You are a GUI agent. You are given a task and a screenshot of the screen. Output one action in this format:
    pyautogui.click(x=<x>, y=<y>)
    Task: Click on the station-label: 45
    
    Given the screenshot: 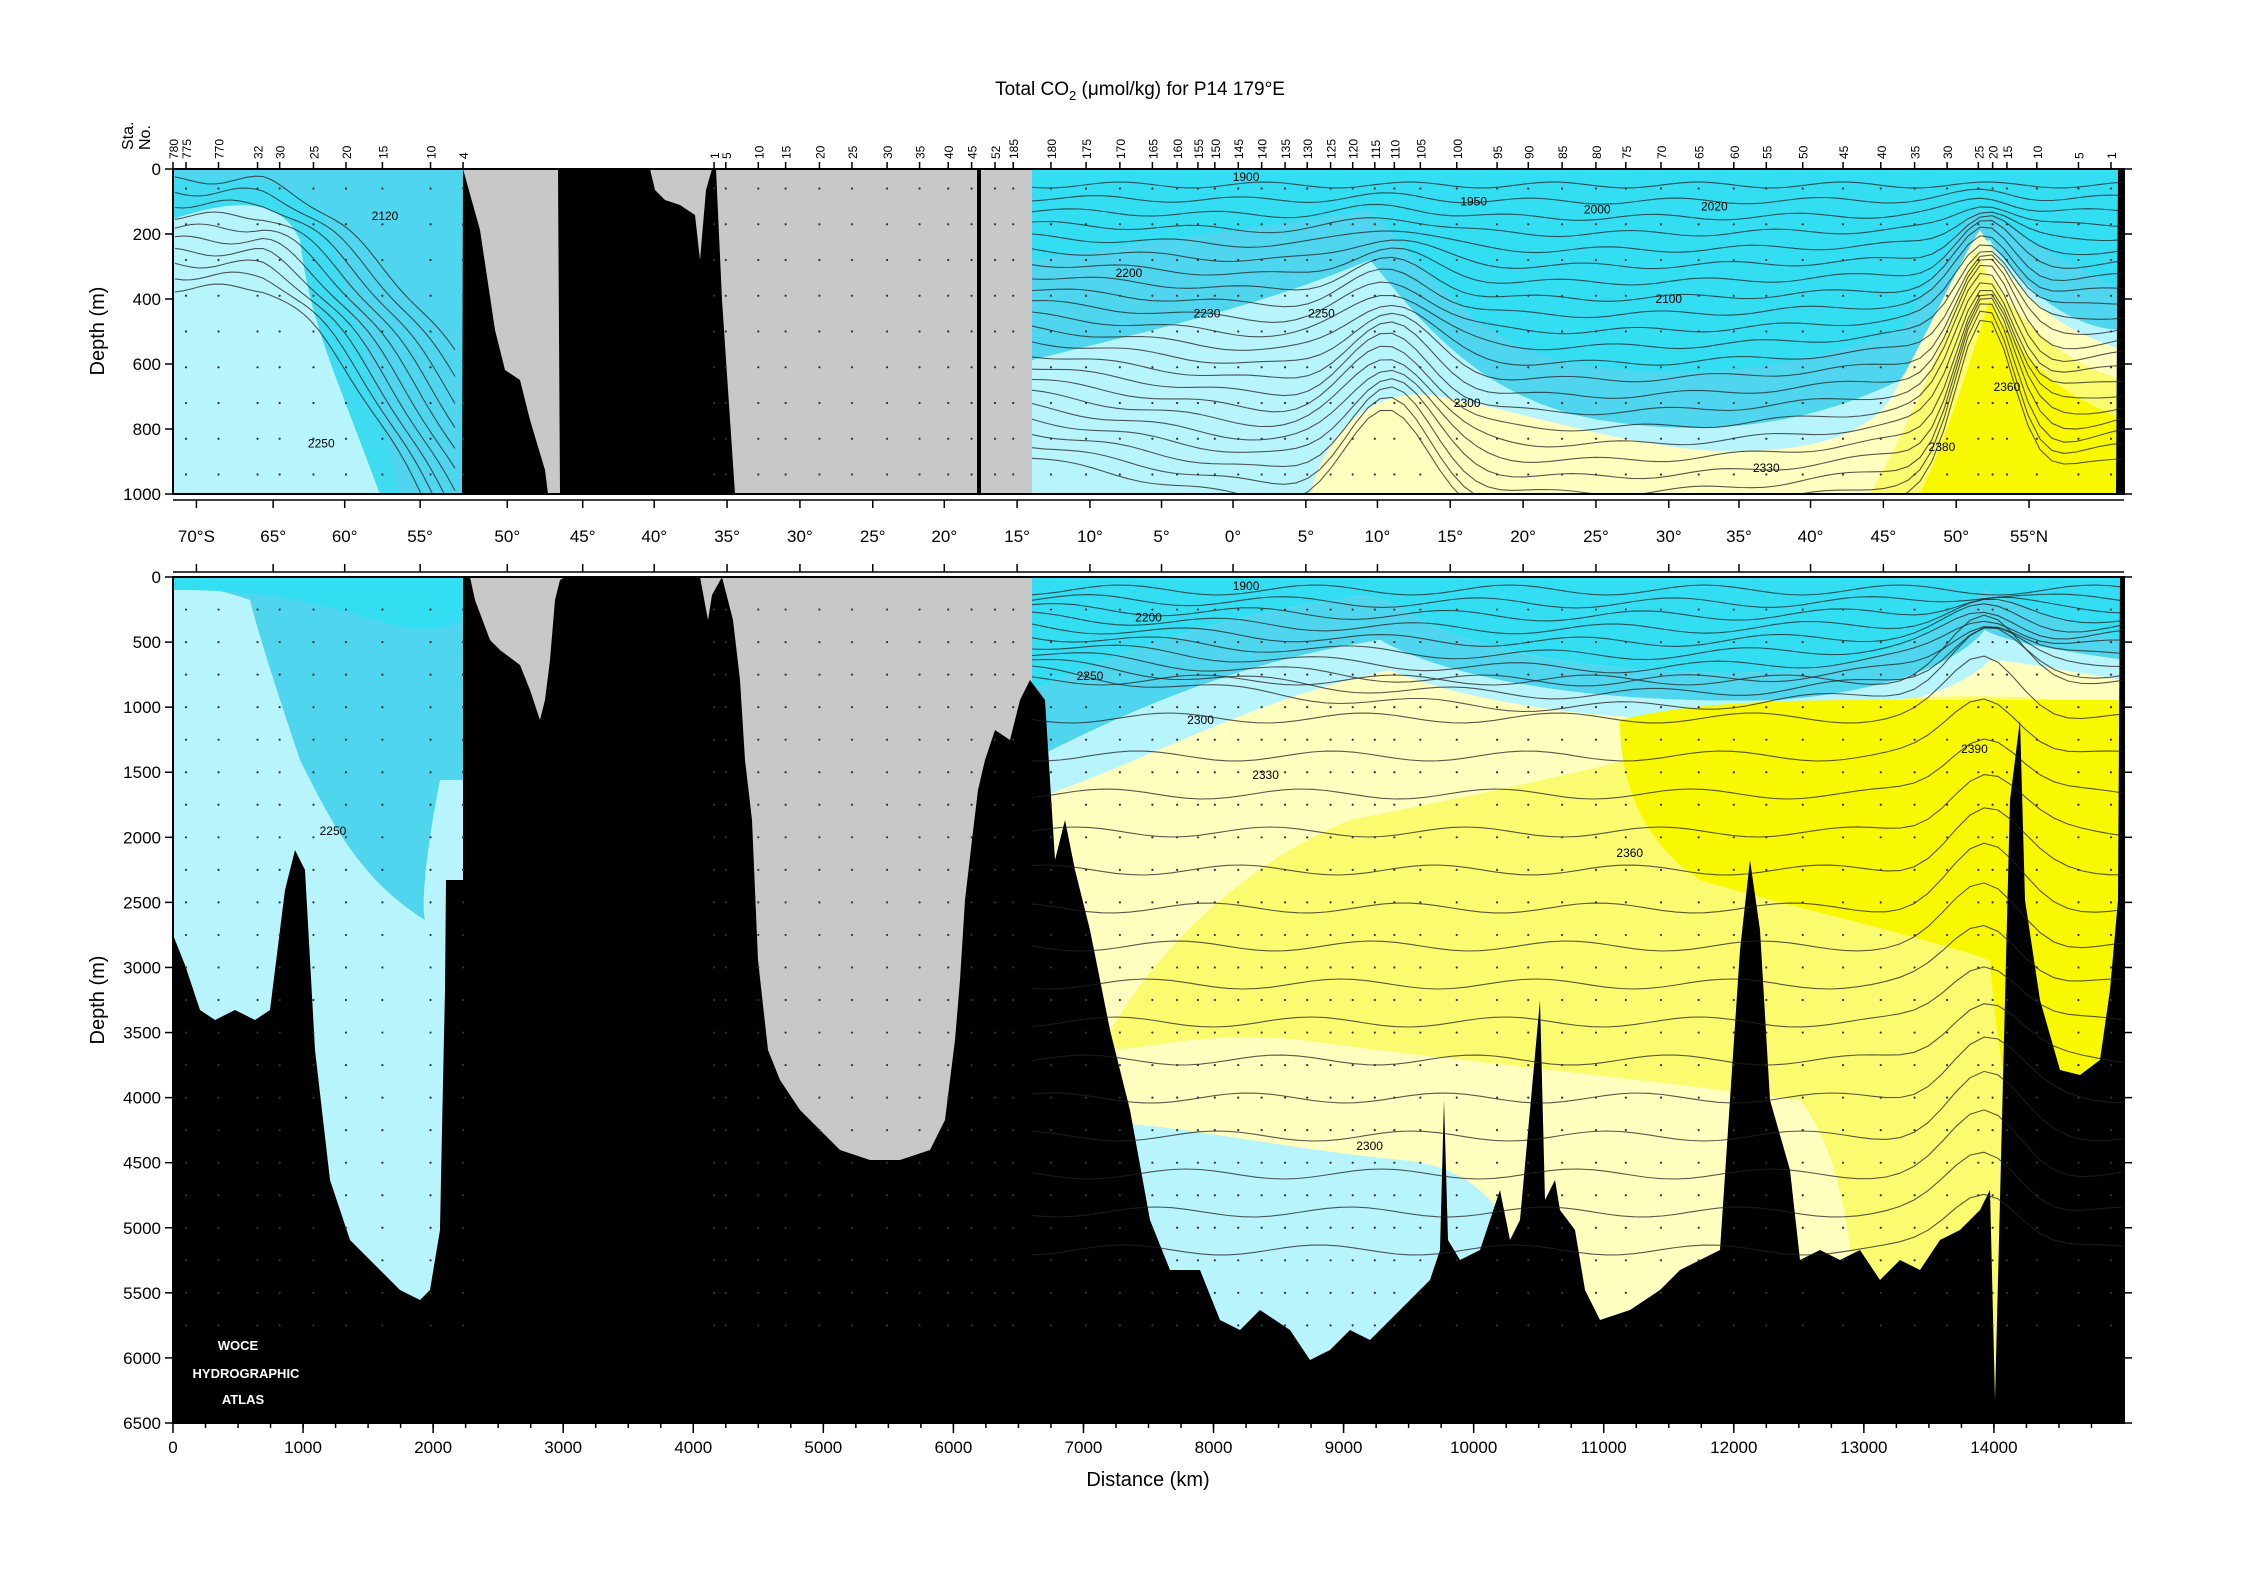 What is the action you would take?
    pyautogui.click(x=1844, y=152)
    